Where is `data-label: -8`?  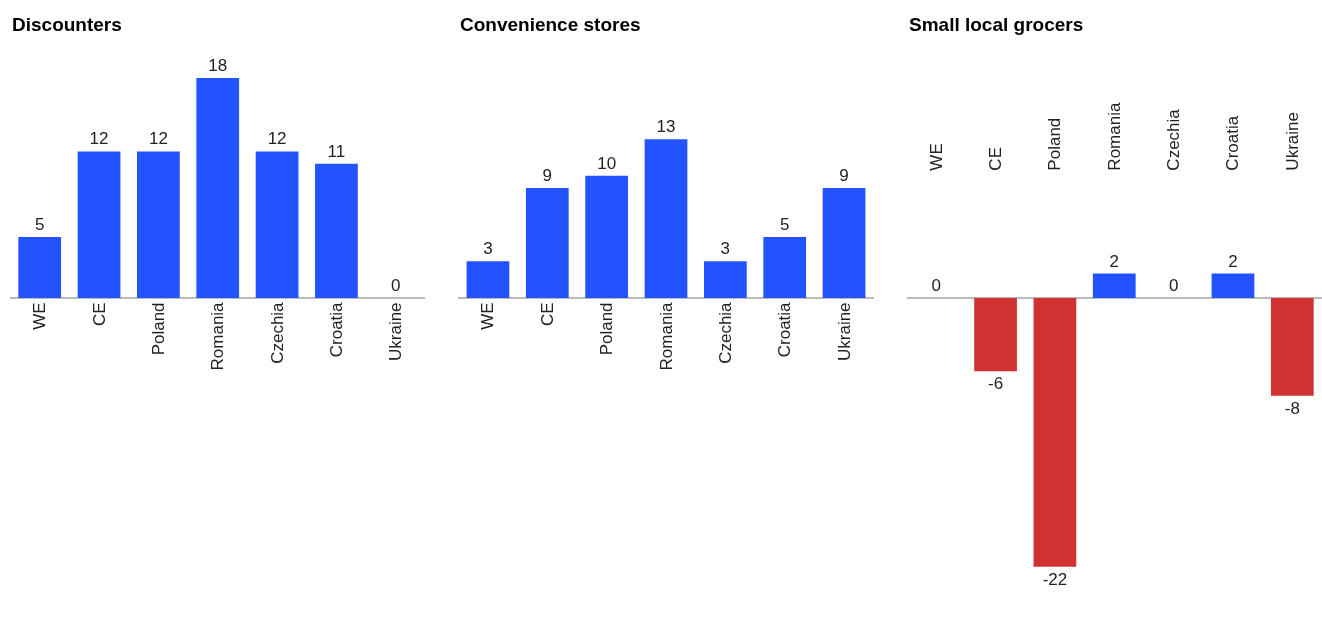 data-label: -8 is located at coordinates (1292, 408).